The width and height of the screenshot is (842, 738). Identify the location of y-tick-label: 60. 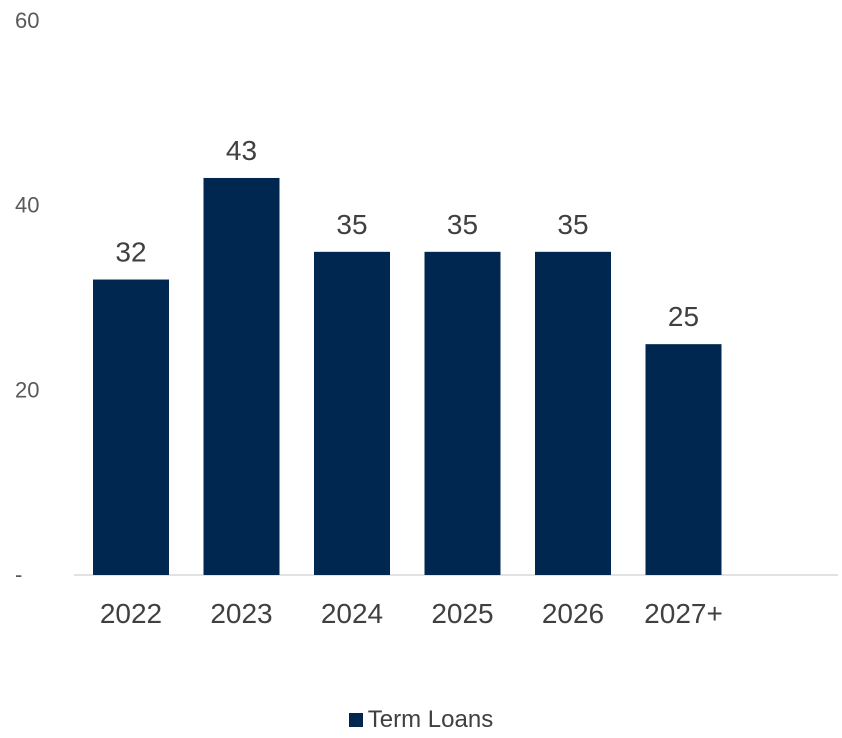
(27, 20).